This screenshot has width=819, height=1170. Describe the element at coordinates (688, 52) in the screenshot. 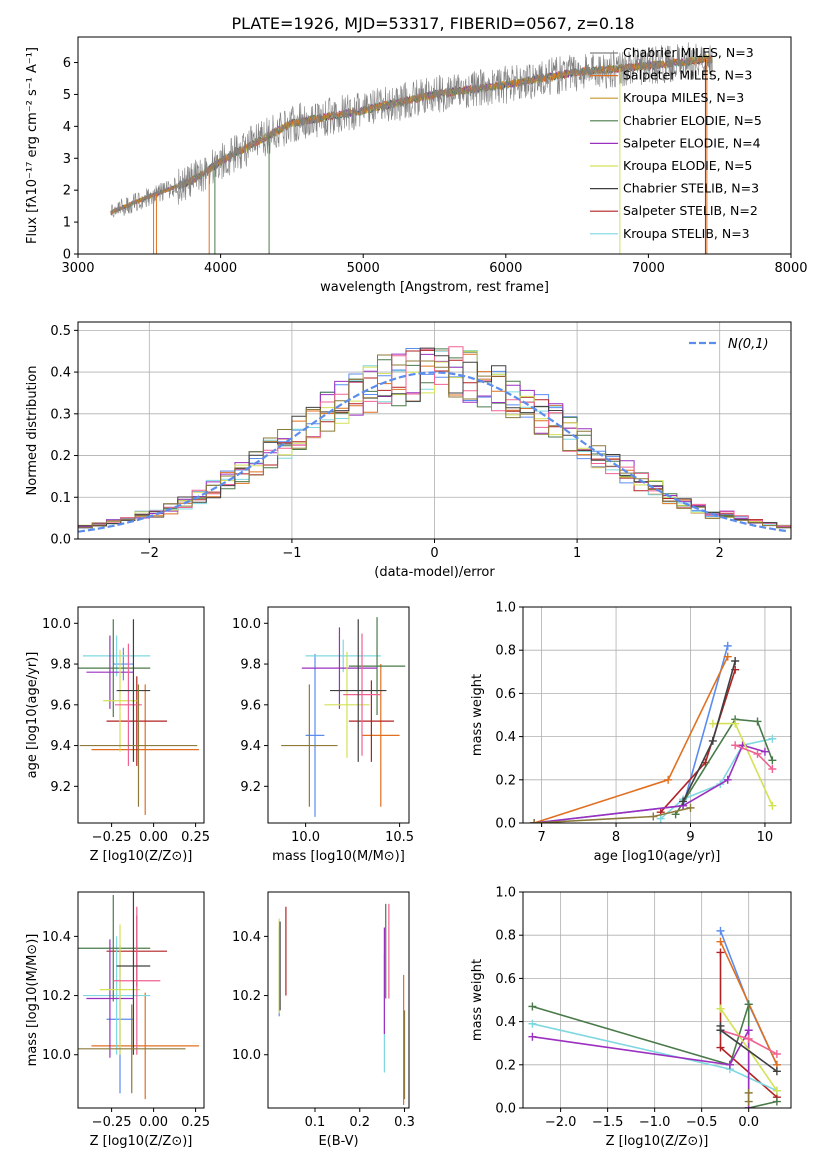

I see `legend-label: Chabrier MILES, N=3` at that location.